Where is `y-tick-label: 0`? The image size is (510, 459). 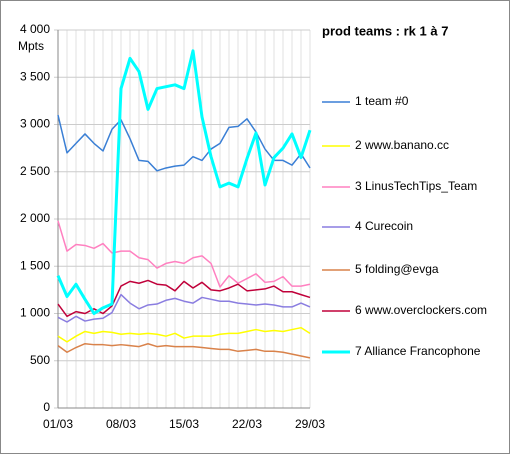
y-tick-label: 0 is located at coordinates (46, 407).